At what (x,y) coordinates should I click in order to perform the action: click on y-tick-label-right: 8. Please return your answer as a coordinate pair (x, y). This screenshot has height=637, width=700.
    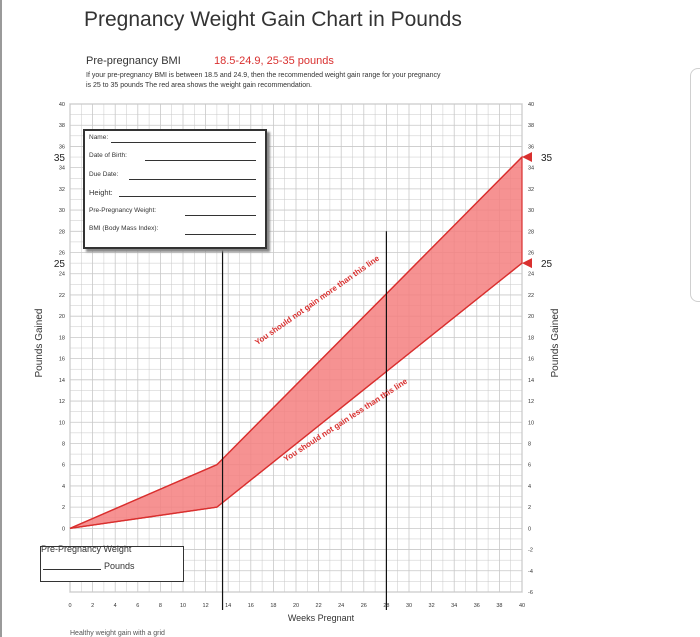
    Looking at the image, I should click on (529, 444).